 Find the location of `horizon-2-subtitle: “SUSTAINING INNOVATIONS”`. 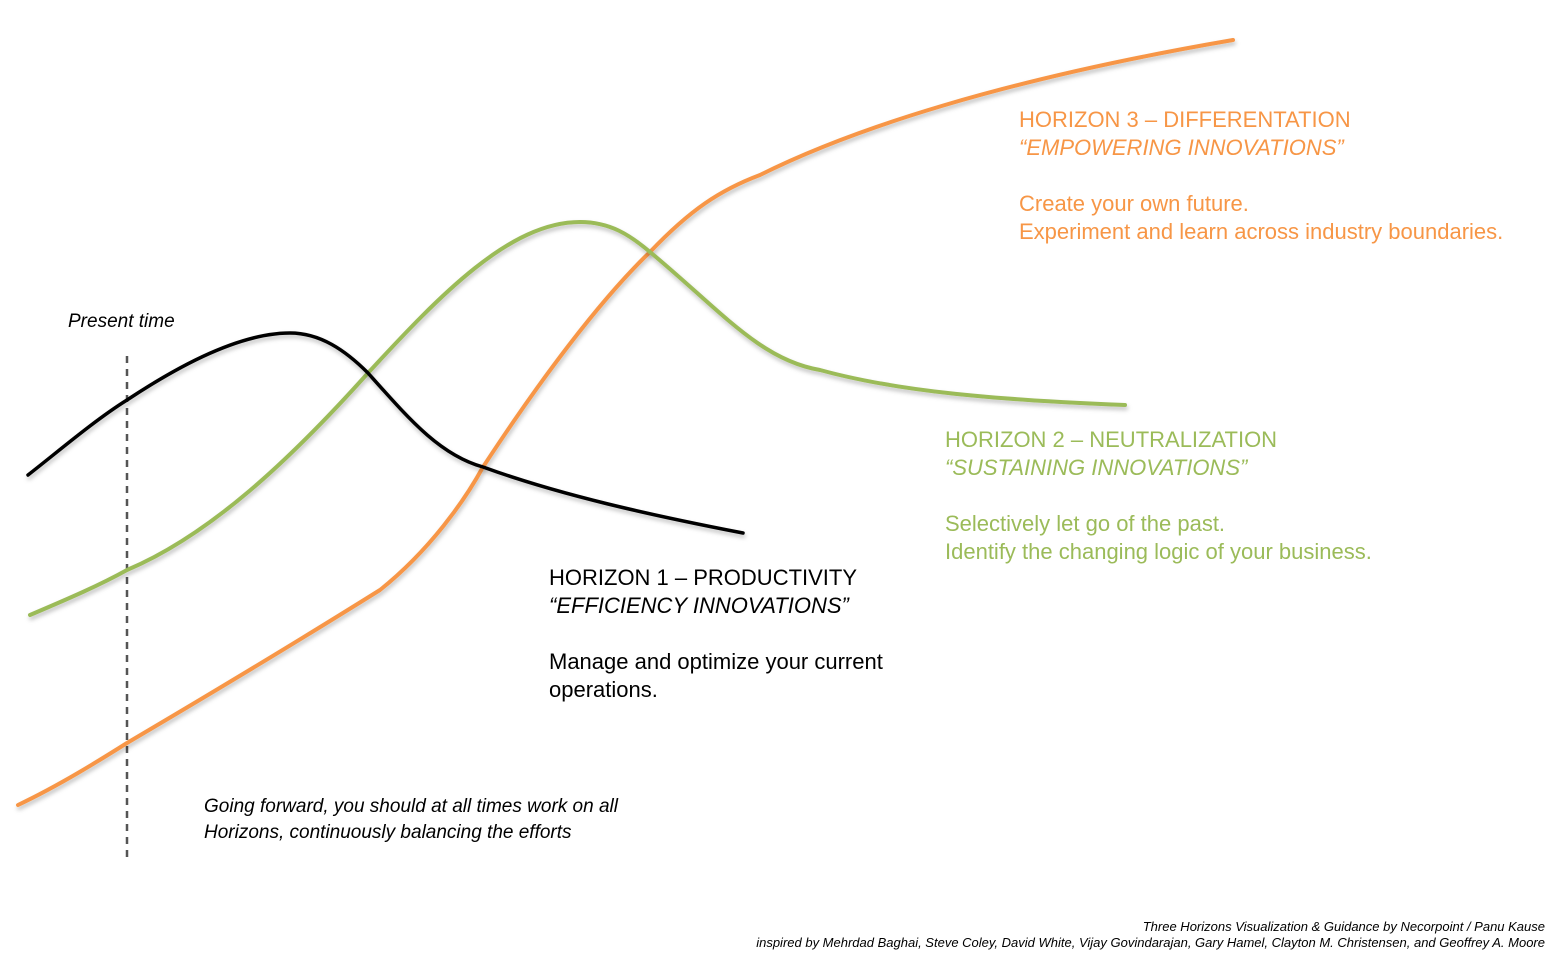

horizon-2-subtitle: “SUSTAINING INNOVATIONS” is located at coordinates (1096, 467).